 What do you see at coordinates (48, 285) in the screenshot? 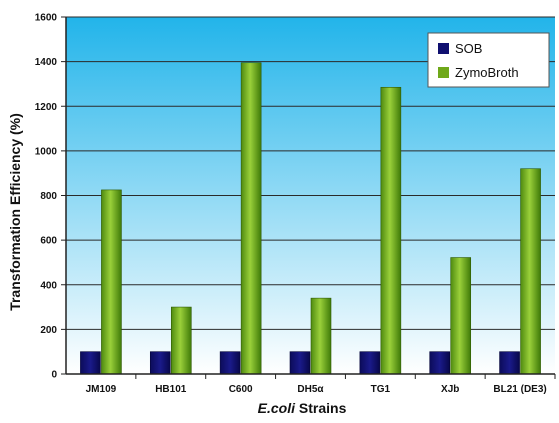
I see `y-tick-label: 400` at bounding box center [48, 285].